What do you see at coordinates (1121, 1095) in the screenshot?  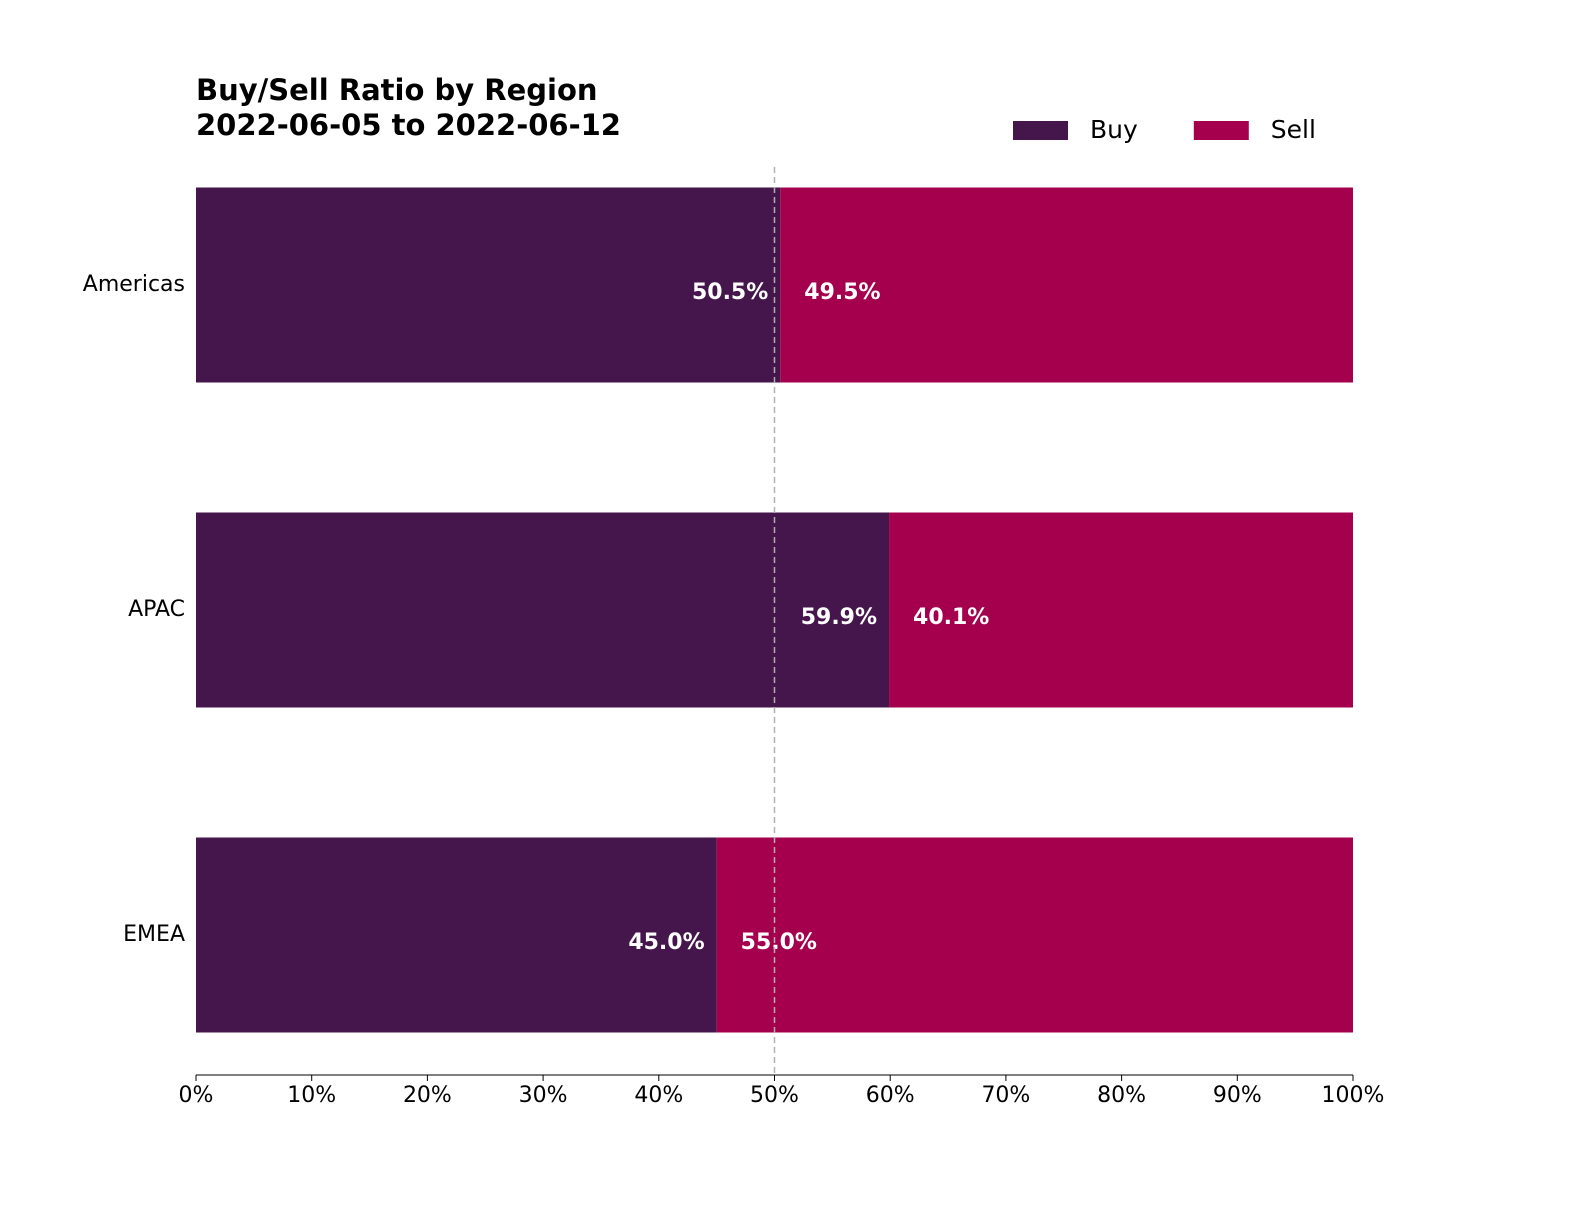 I see `x-tick-label: 80%` at bounding box center [1121, 1095].